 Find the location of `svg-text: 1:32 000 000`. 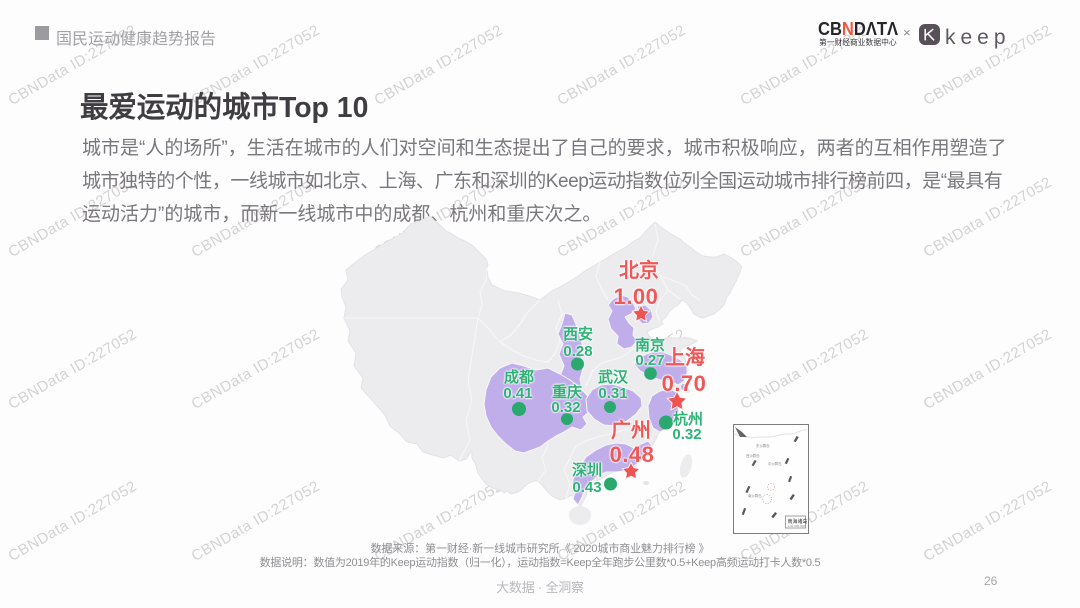

svg-text: 1:32 000 000 is located at coordinates (797, 526).